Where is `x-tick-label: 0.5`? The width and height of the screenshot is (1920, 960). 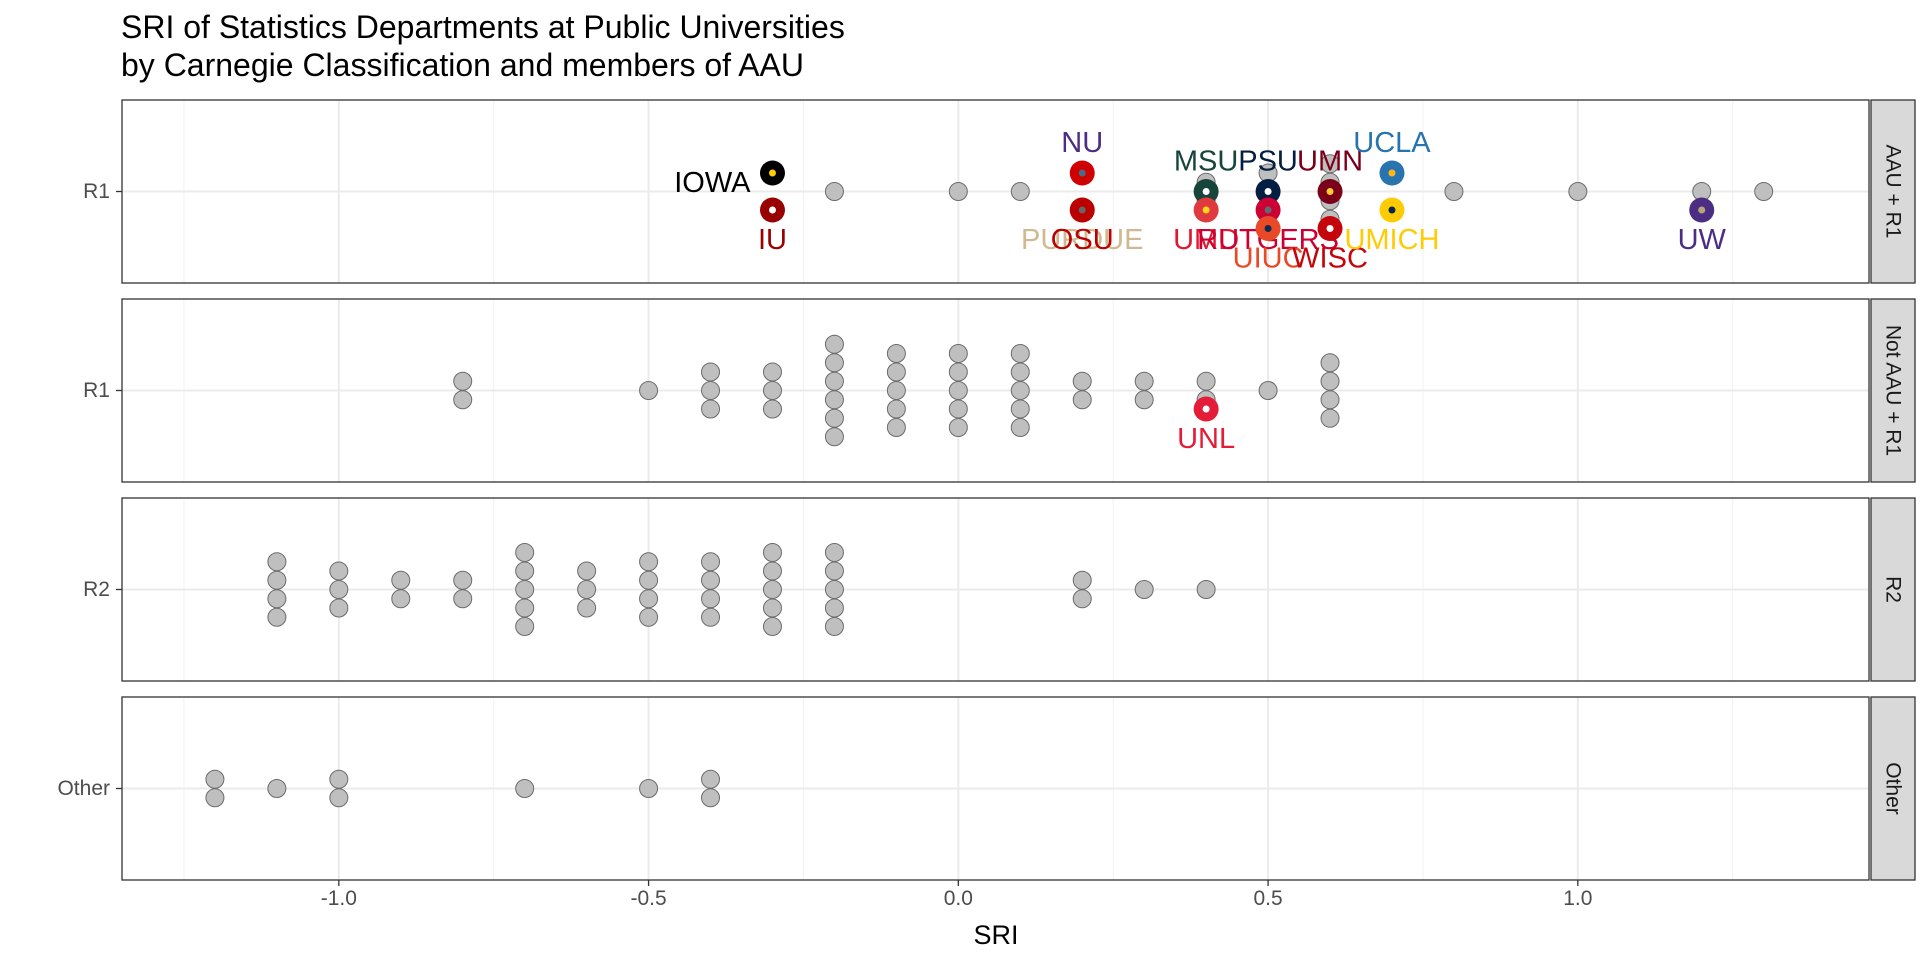 x-tick-label: 0.5 is located at coordinates (1267, 898).